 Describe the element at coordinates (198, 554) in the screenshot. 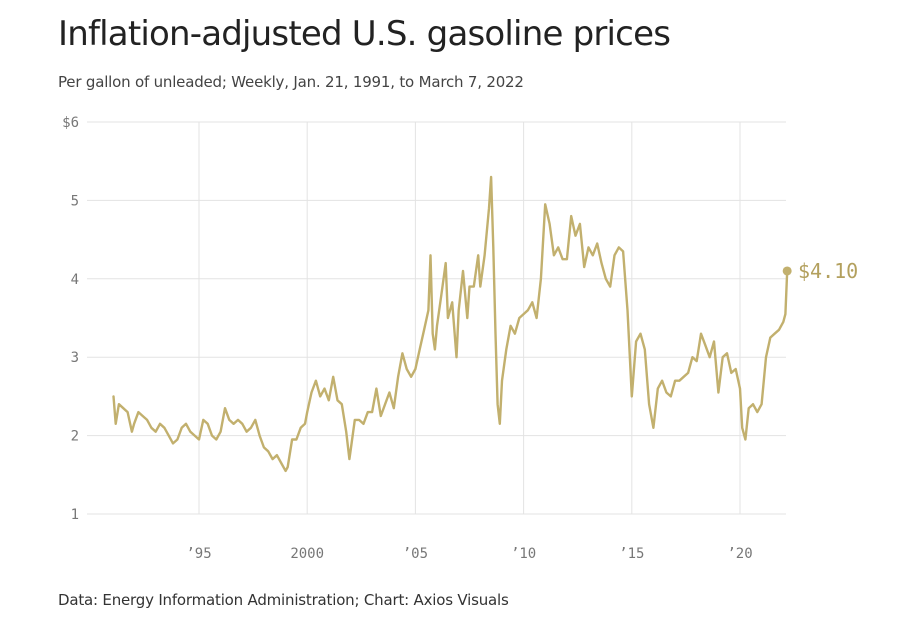

I see `x-tick-label: ’95` at that location.